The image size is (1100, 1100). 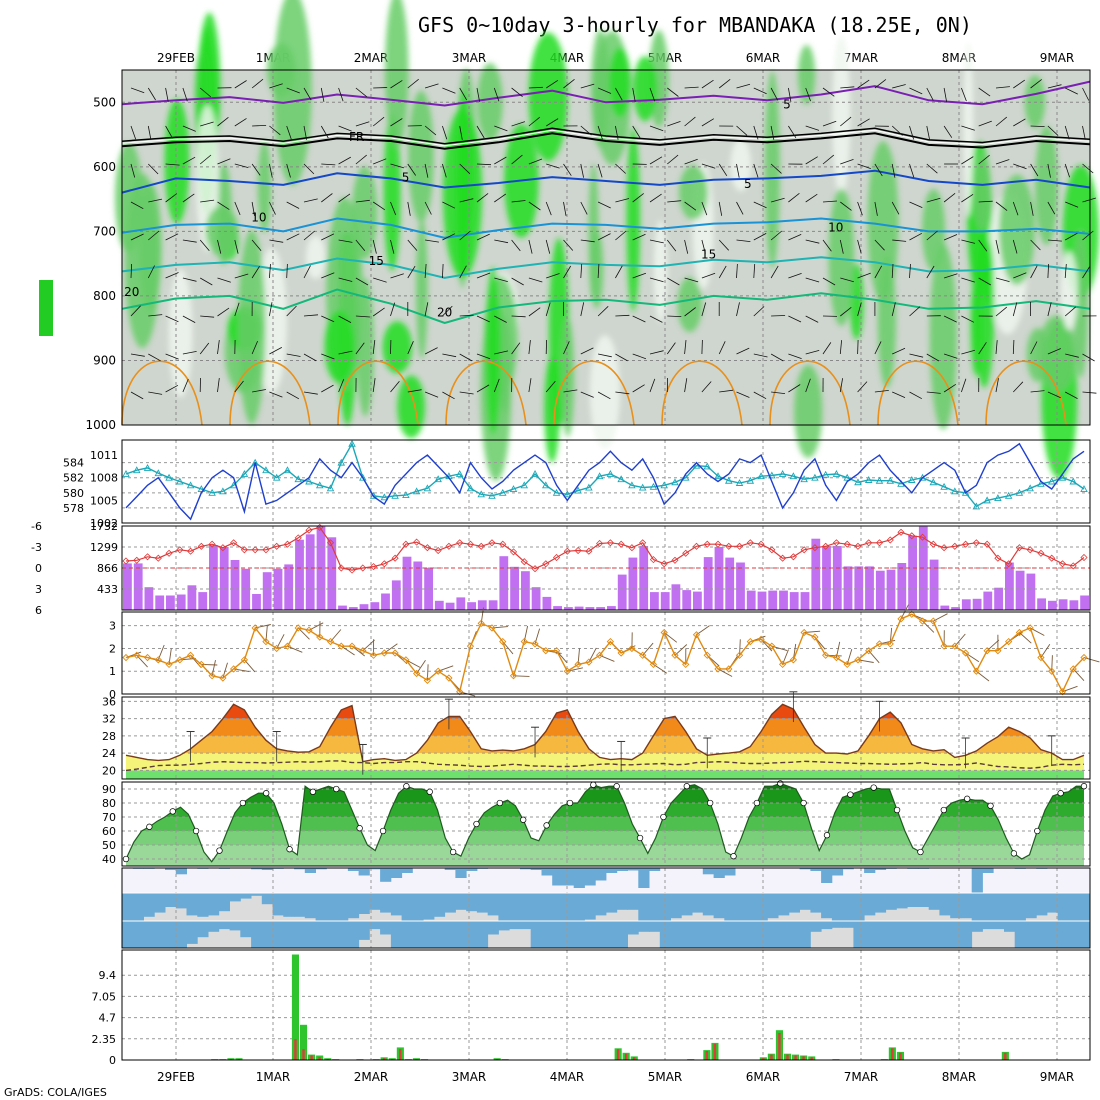 What do you see at coordinates (108, 975) in the screenshot?
I see `precip-tick-label: 9.4` at bounding box center [108, 975].